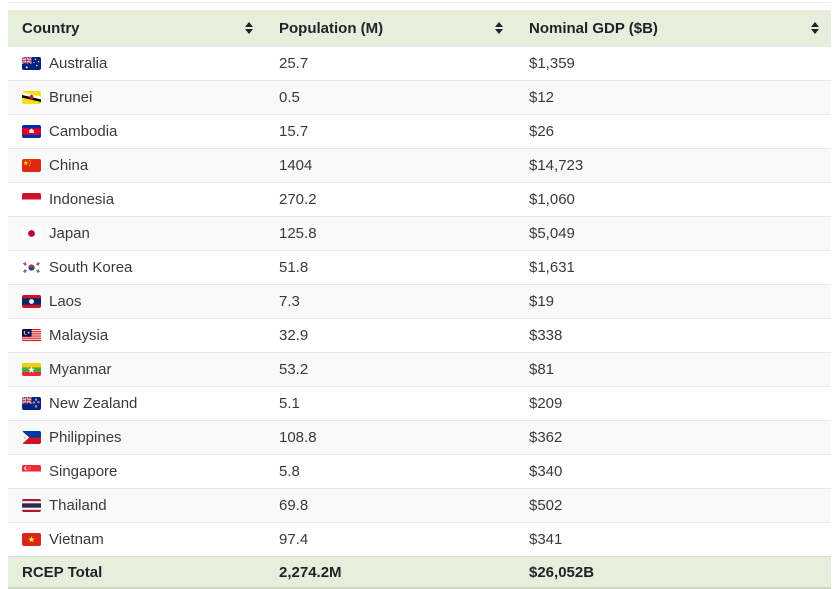 The height and width of the screenshot is (589, 839). Describe the element at coordinates (390, 437) in the screenshot. I see `population-value: 108.8` at that location.